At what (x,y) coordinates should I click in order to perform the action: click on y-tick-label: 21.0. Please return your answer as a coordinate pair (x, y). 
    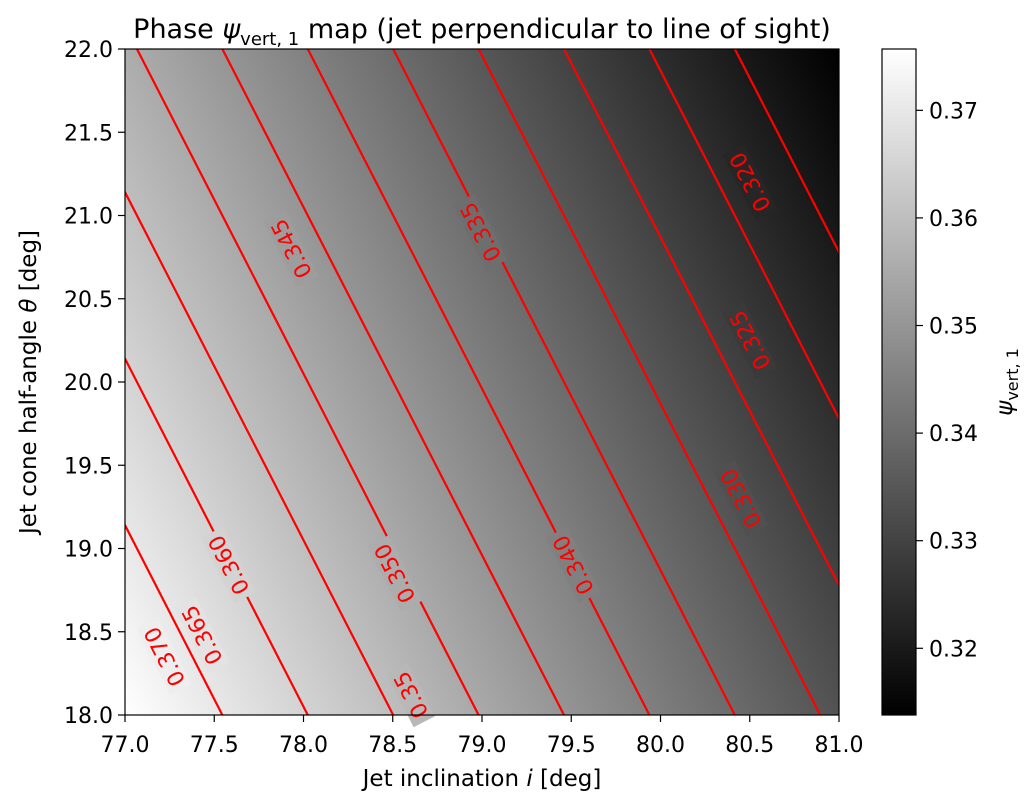
    Looking at the image, I should click on (88, 217).